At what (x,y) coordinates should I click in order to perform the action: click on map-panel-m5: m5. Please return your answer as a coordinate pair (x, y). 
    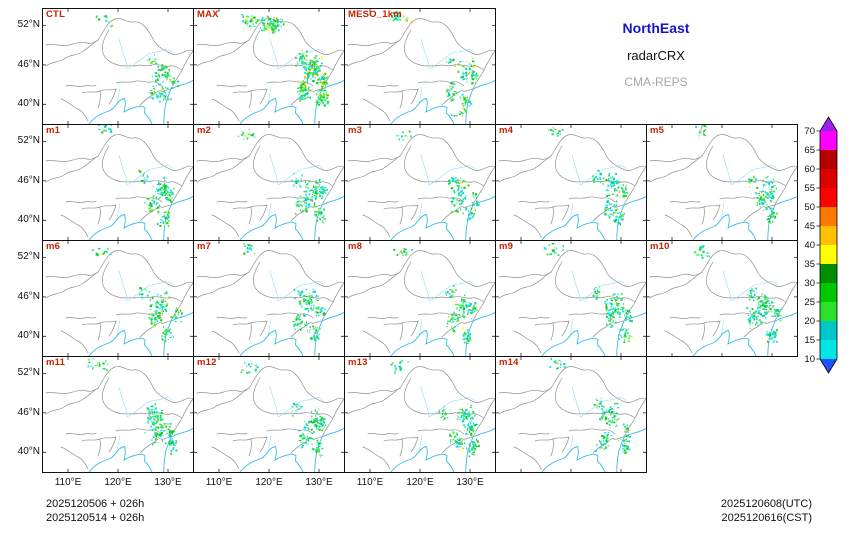
    Looking at the image, I should click on (722, 182).